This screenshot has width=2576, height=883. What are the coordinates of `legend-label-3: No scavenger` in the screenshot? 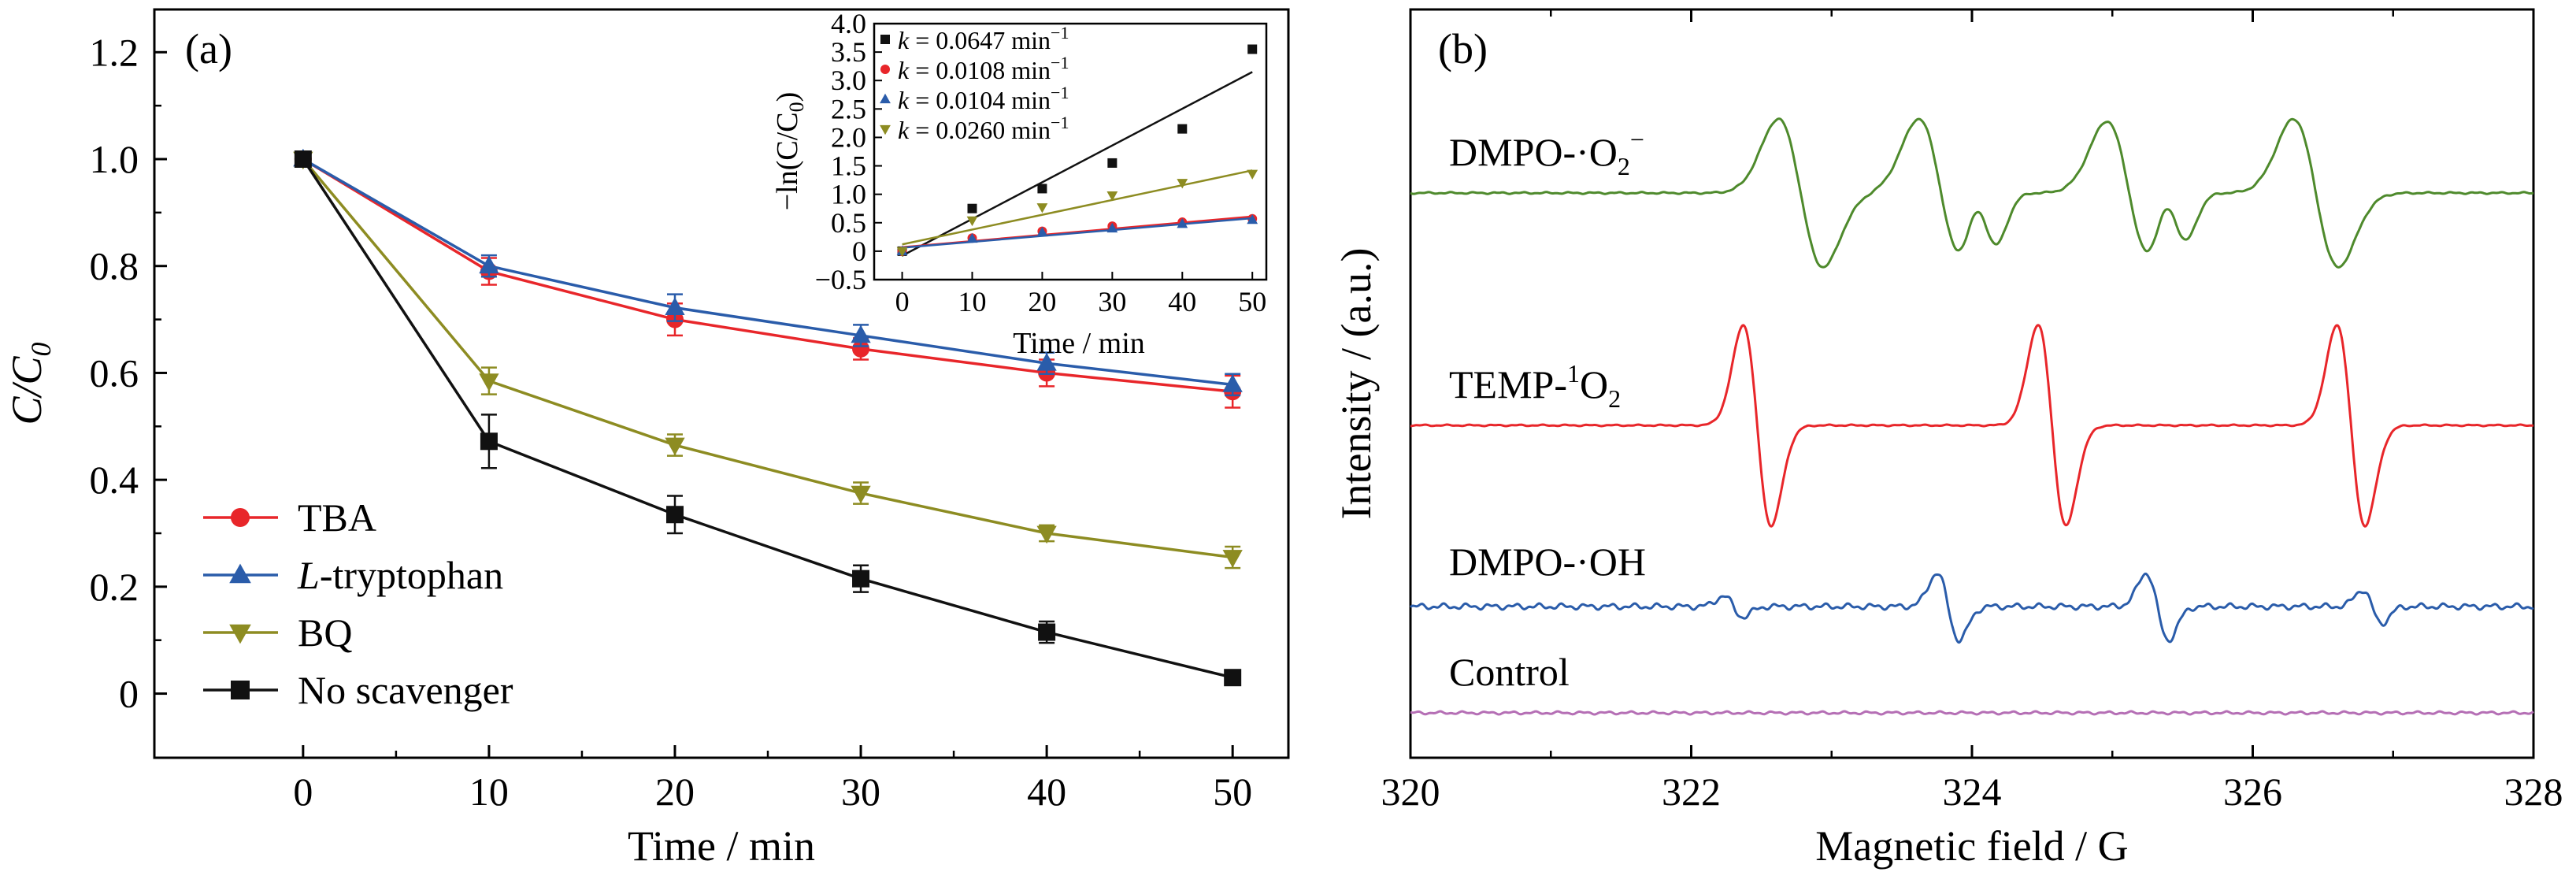 It's located at (405, 690).